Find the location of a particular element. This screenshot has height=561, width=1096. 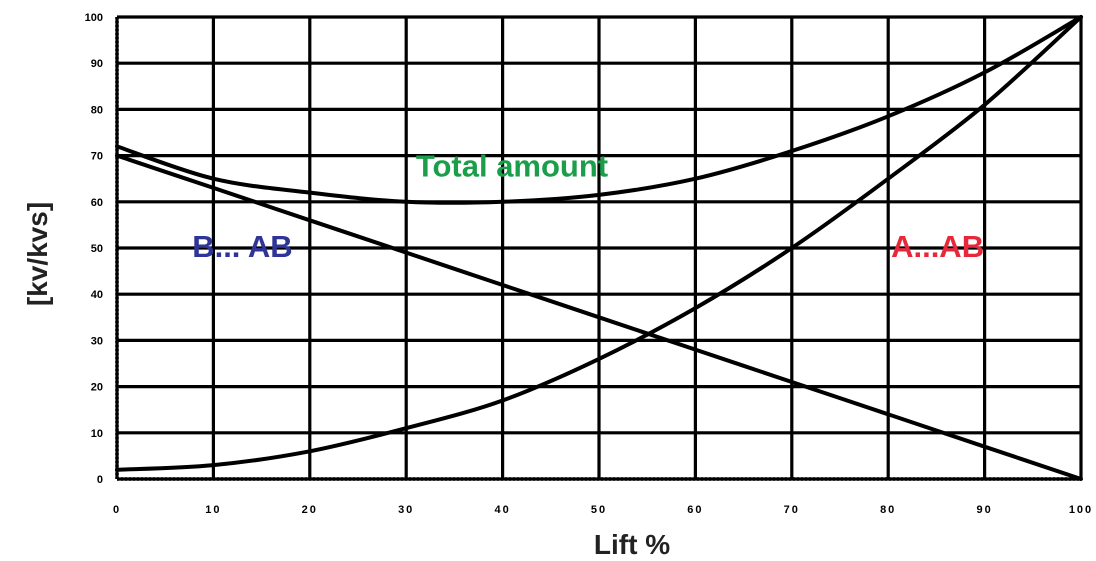

a-ab-label: A...AB is located at coordinates (937, 246).